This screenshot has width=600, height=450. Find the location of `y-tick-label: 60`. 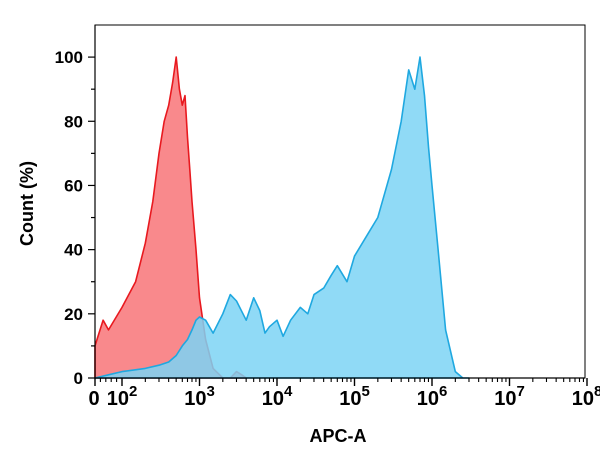

y-tick-label: 60 is located at coordinates (73, 185).